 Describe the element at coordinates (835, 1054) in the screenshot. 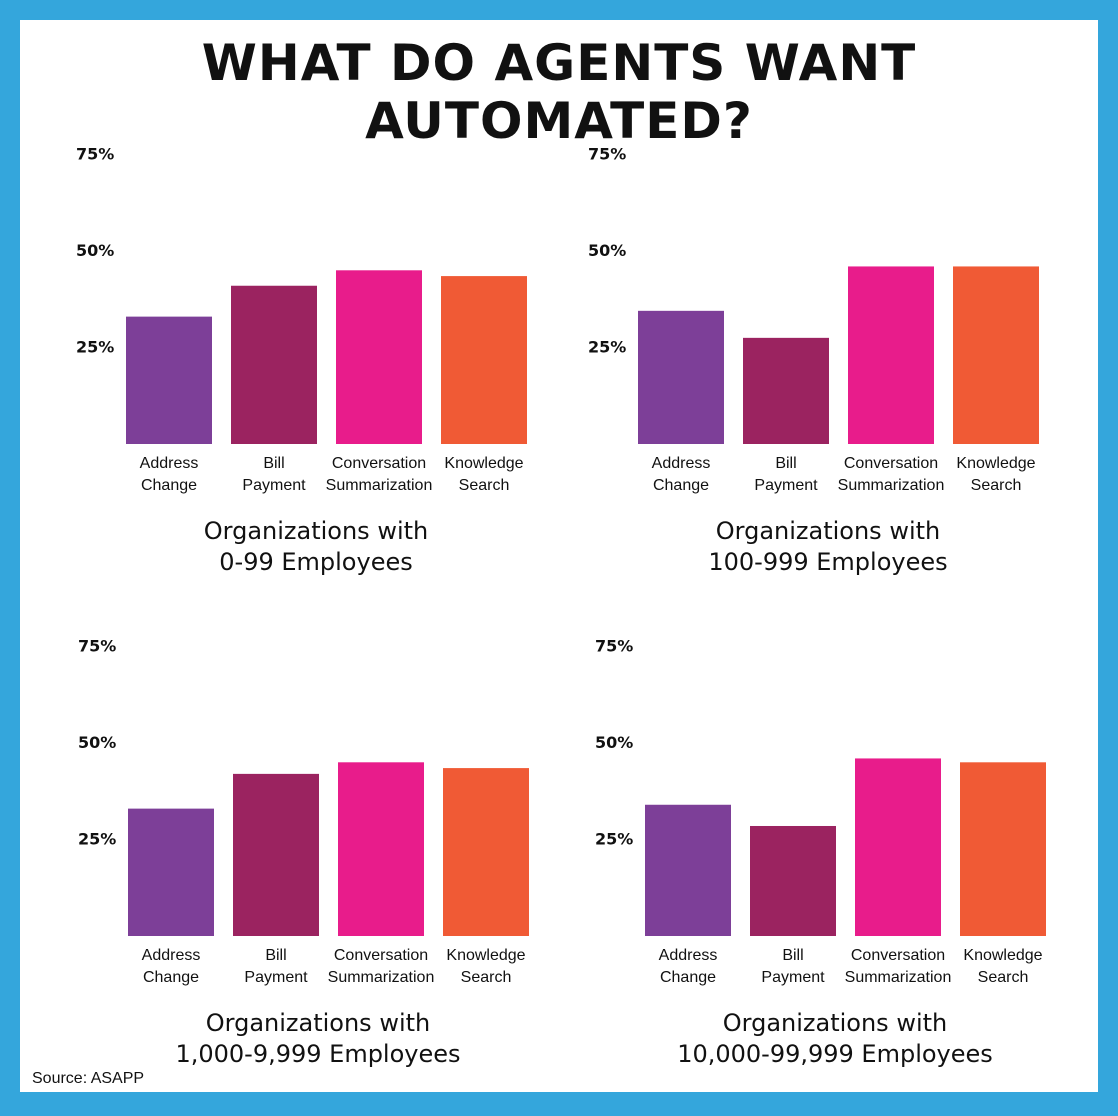

I see `chart-caption-line: 10,000-99,999 Employees` at that location.